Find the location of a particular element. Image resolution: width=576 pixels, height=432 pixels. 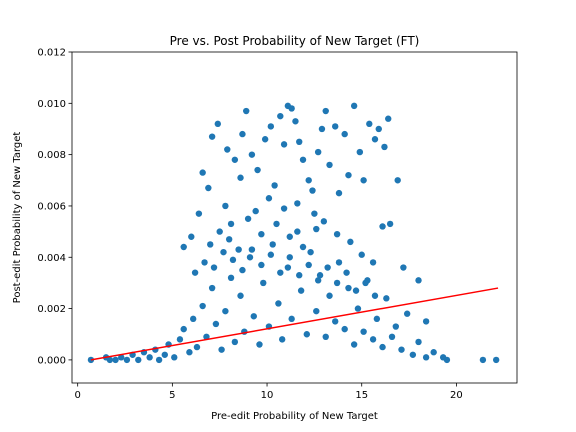

x-tick-label: 10 is located at coordinates (267, 395).